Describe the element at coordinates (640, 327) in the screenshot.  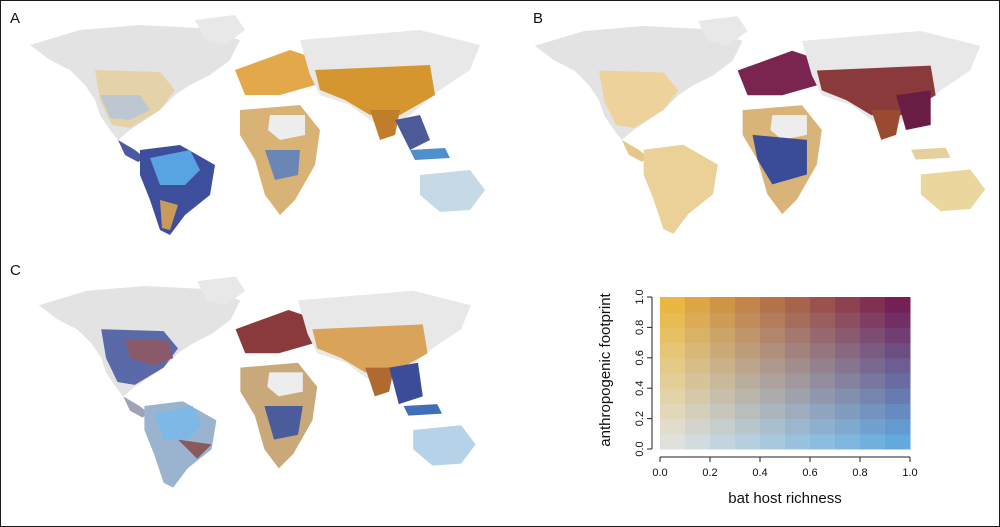
I see `legend-y-tick-label: 0.8` at that location.